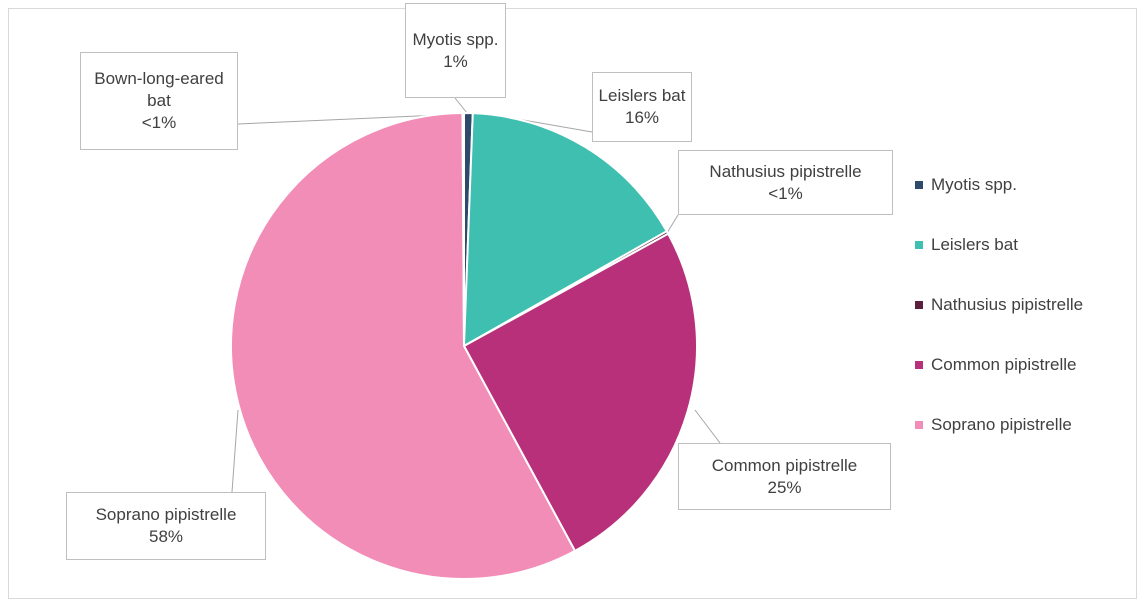 This screenshot has height=599, width=1144. What do you see at coordinates (642, 95) in the screenshot?
I see `callout-name: Leislers bat` at bounding box center [642, 95].